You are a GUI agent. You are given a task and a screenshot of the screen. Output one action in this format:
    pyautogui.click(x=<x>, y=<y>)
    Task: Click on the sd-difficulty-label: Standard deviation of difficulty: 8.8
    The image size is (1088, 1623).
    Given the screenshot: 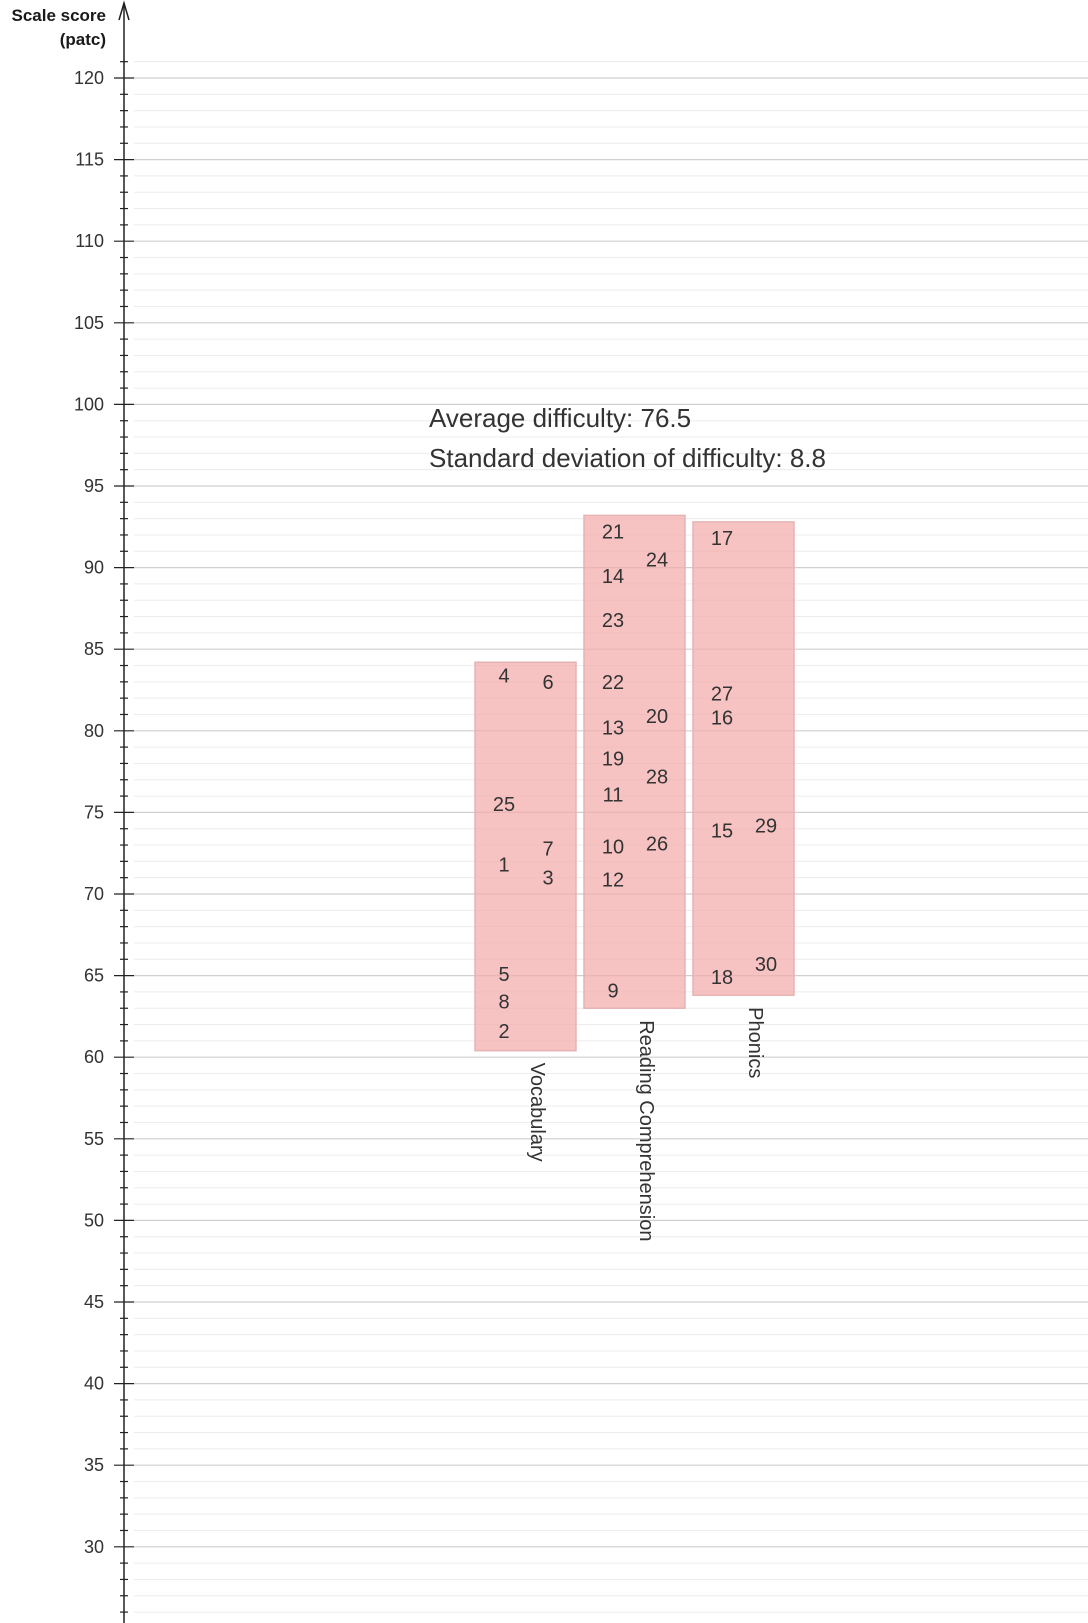 What is the action you would take?
    pyautogui.click(x=627, y=458)
    